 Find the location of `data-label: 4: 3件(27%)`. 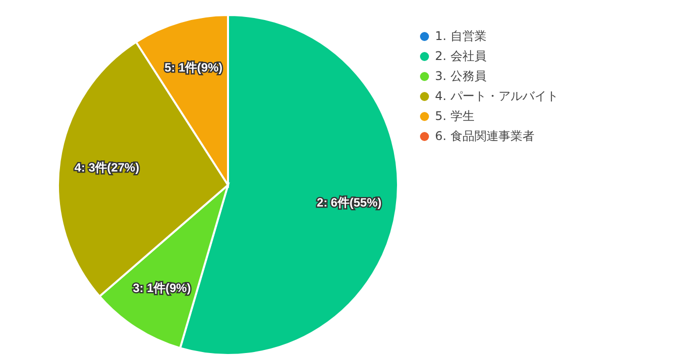

data-label: 4: 3件(27%) is located at coordinates (107, 167).